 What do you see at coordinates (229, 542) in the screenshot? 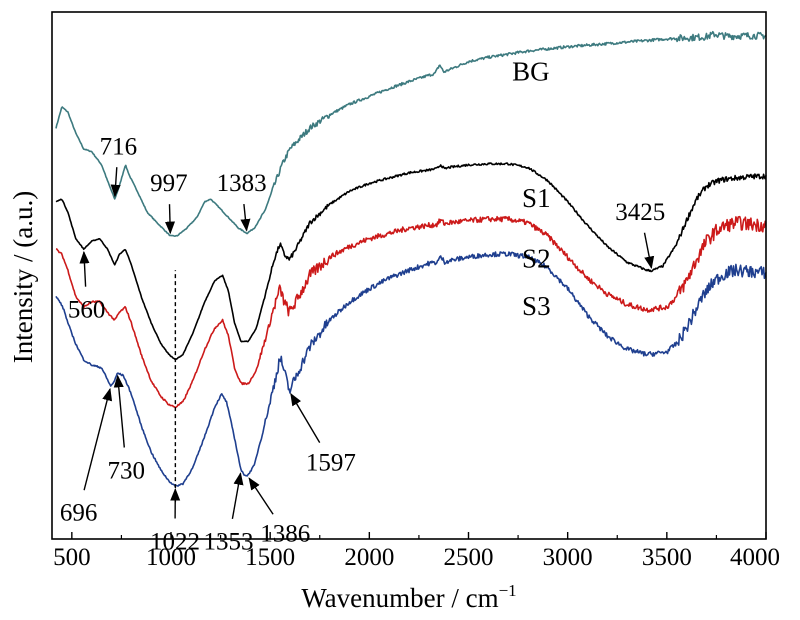
I see `annotation-1353: 1353` at bounding box center [229, 542].